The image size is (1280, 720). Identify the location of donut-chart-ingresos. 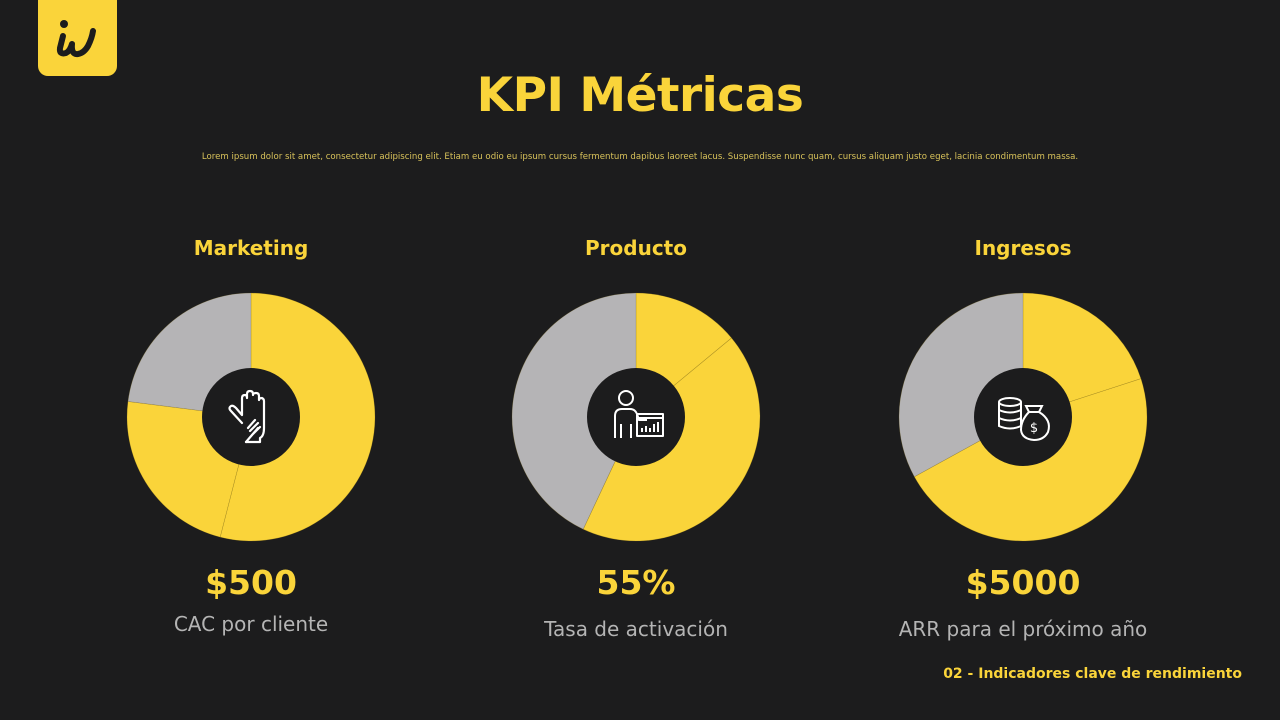
(1023, 417).